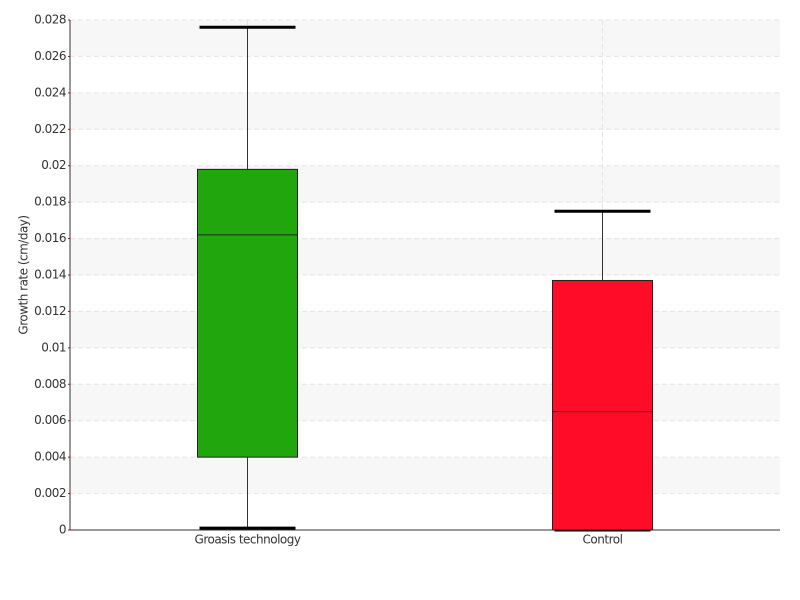 The height and width of the screenshot is (600, 800). What do you see at coordinates (50, 311) in the screenshot?
I see `y-tick-label: 0.012` at bounding box center [50, 311].